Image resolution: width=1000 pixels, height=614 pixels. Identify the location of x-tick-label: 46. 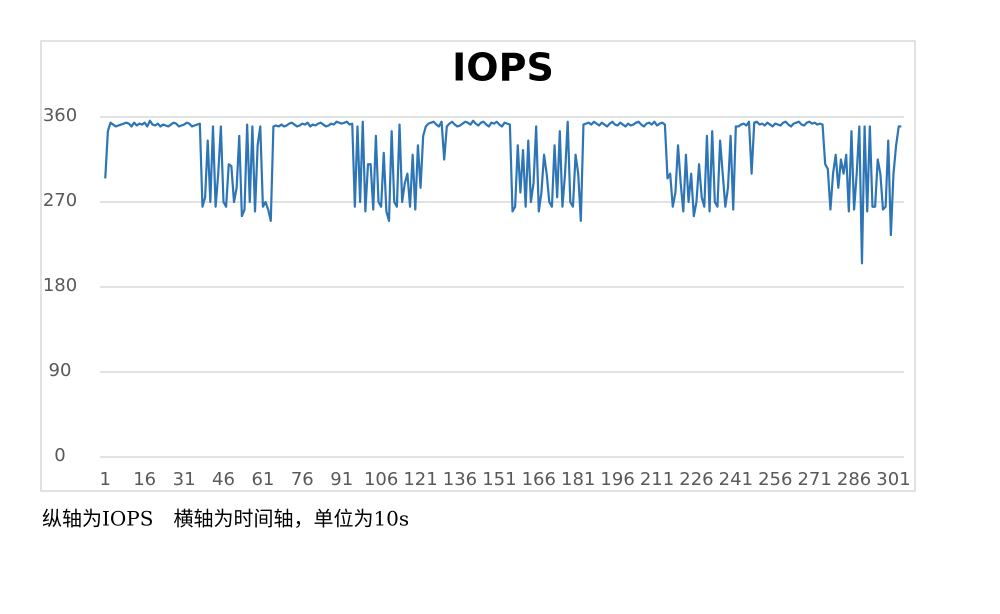
(223, 479).